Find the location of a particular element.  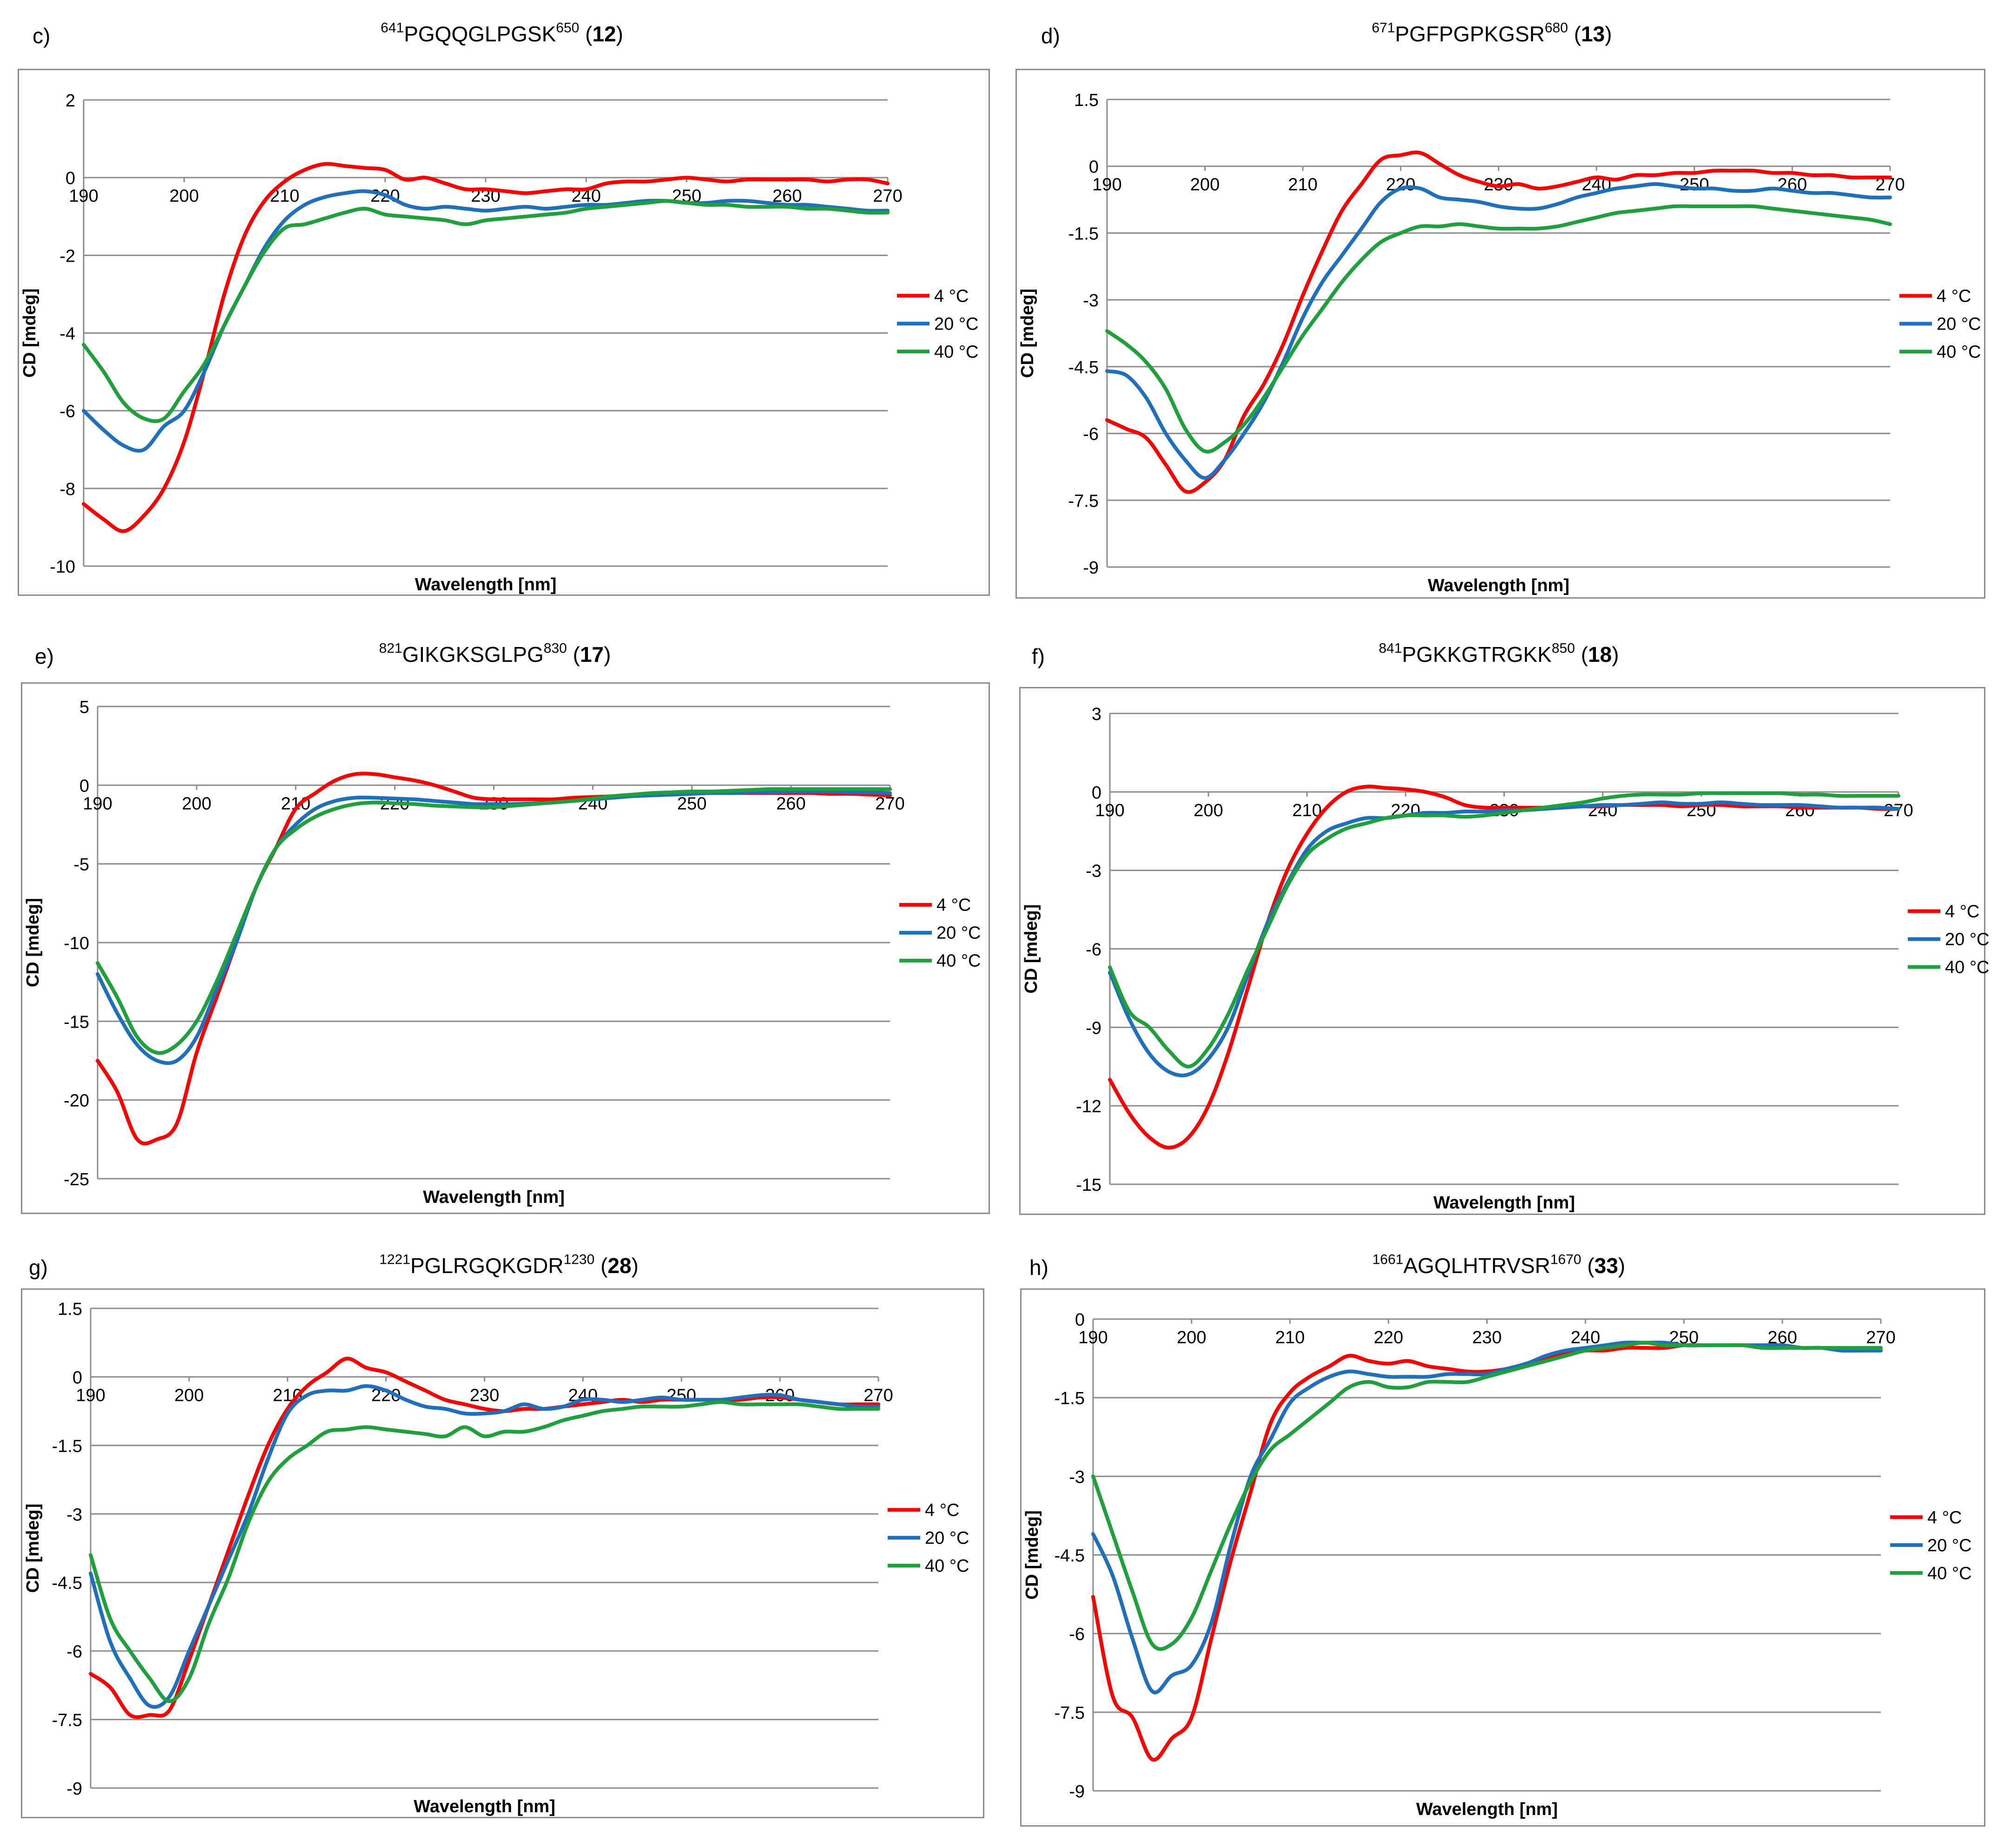

title-compound-number: 12 is located at coordinates (604, 34).